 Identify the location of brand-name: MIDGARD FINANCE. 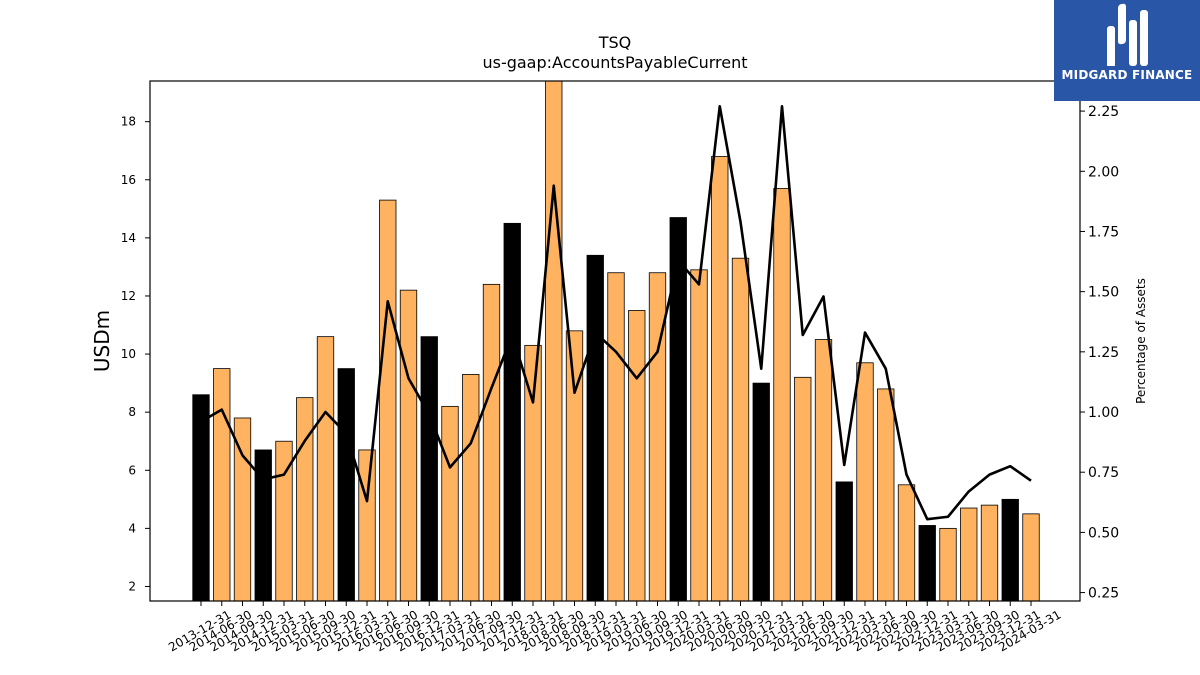
(1127, 75).